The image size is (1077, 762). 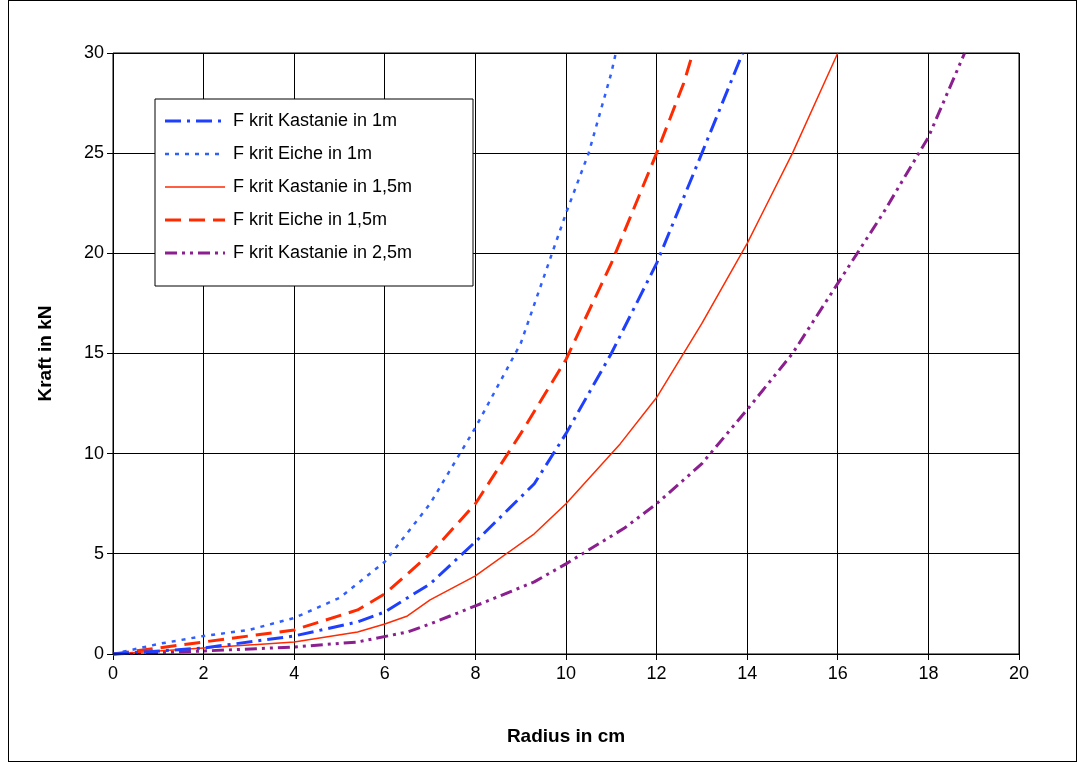 What do you see at coordinates (310, 218) in the screenshot?
I see `legend-label: F krit Eiche in 1,5m` at bounding box center [310, 218].